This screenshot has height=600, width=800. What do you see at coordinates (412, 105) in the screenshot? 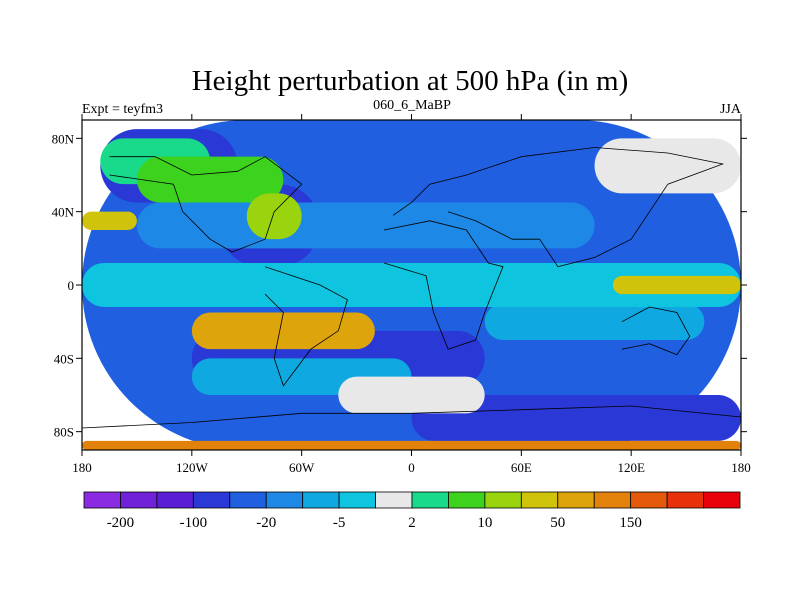
I see `period-label: 060_6_MaBP` at bounding box center [412, 105].